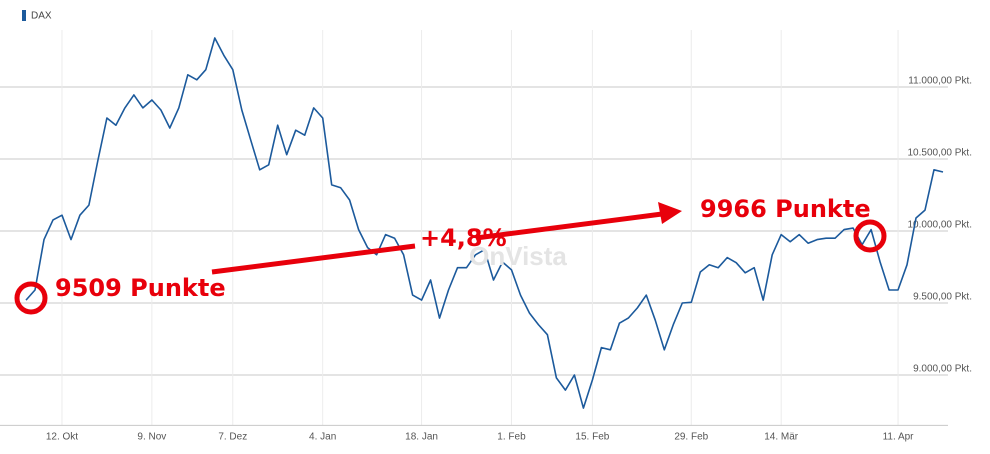 Image resolution: width=990 pixels, height=454 pixels. Describe the element at coordinates (940, 225) in the screenshot. I see `y-tick-label: 10.000,00 Pkt.` at that location.